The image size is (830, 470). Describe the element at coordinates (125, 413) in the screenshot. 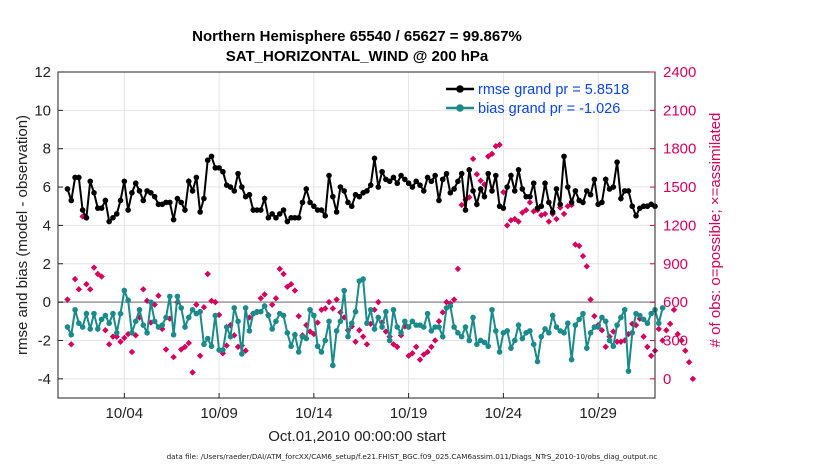

I see `x-tick-label: 10/04` at that location.